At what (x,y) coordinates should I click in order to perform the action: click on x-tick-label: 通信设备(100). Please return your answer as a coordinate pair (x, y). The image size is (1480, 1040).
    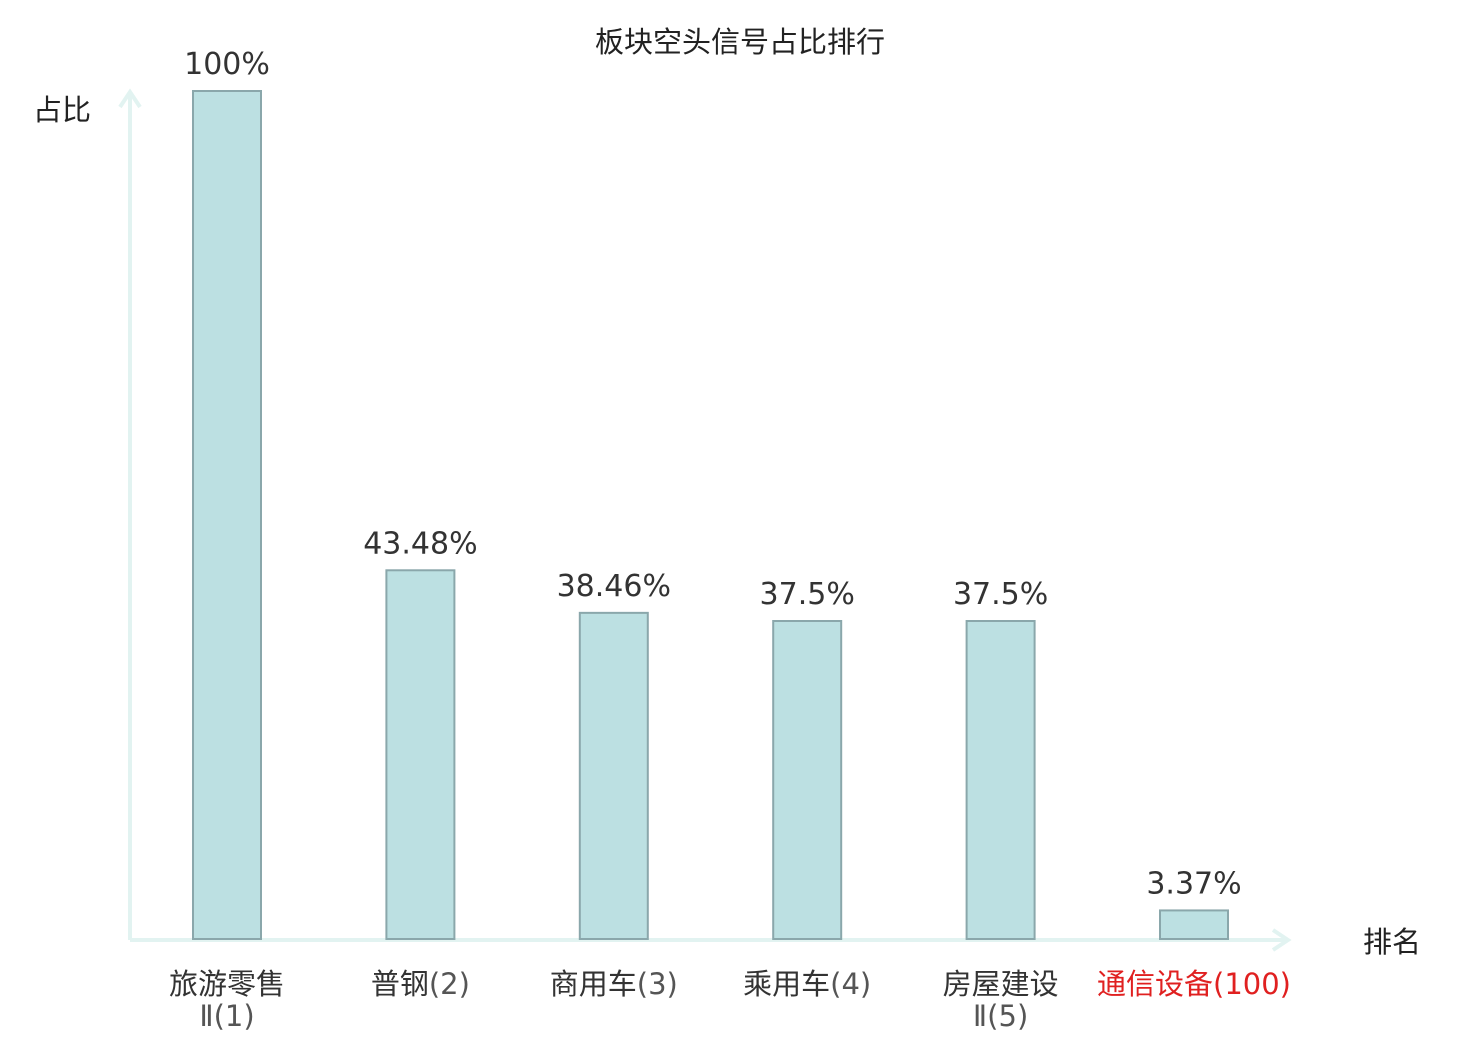
    Looking at the image, I should click on (1194, 984).